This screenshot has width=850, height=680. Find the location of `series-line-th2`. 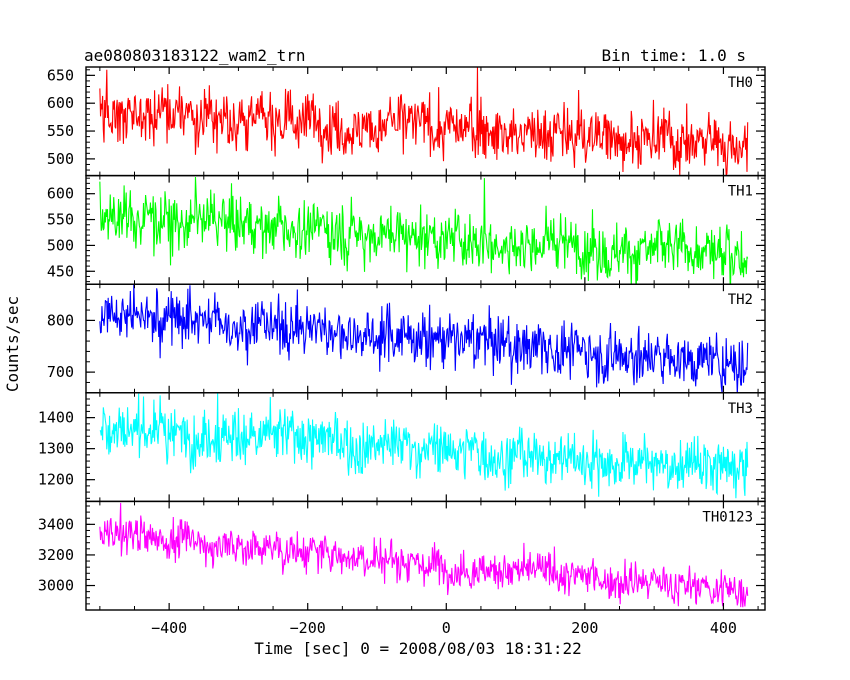

series-line-th2 is located at coordinates (424, 338).